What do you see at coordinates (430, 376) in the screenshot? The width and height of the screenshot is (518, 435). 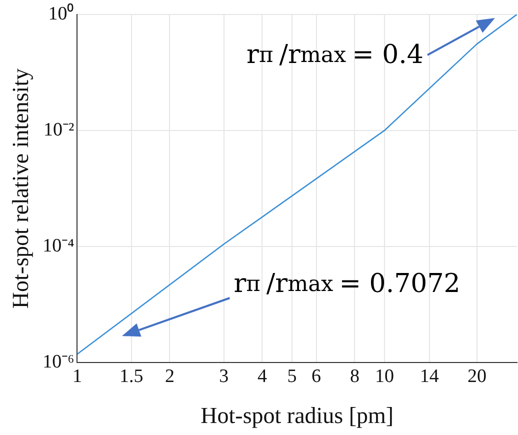 I see `x-tick-label: 14` at bounding box center [430, 376].